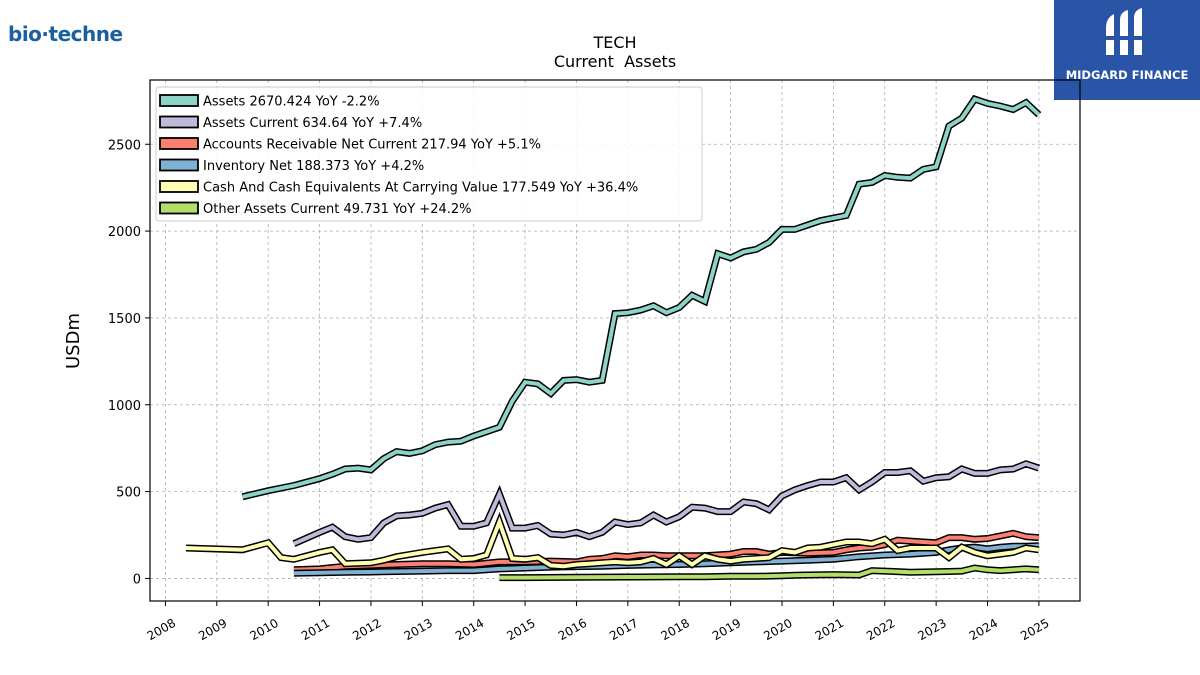  Describe the element at coordinates (124, 319) in the screenshot. I see `y-tick-label: 1500` at that location.